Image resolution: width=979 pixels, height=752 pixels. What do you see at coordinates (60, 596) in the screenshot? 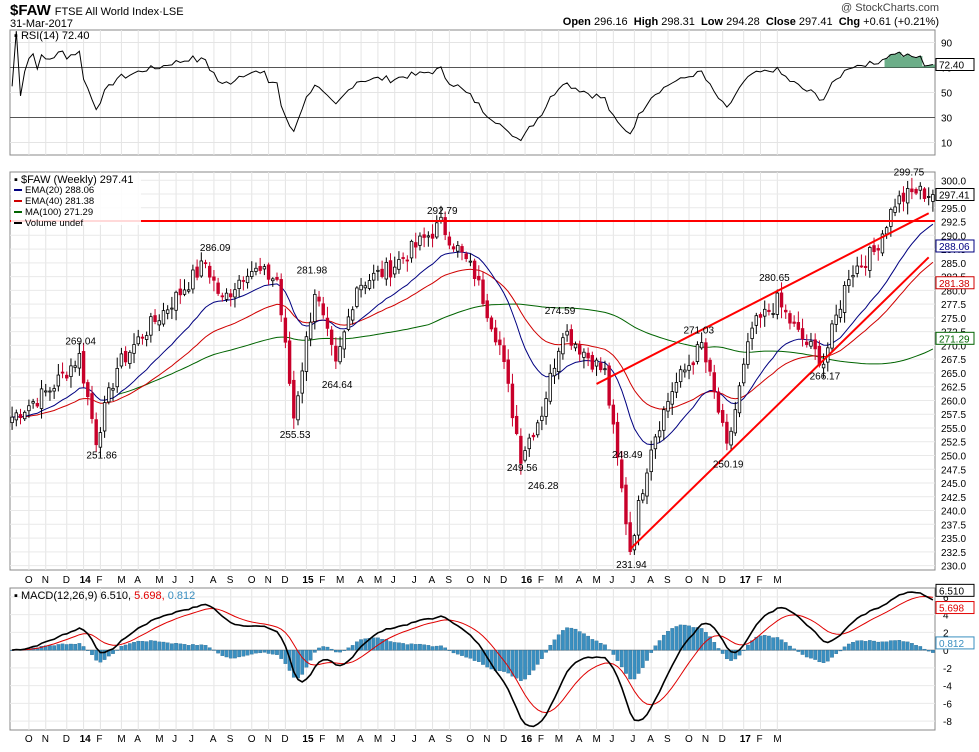
I see `macd-label-prefix: MACD(12,26,9)` at bounding box center [60, 596].